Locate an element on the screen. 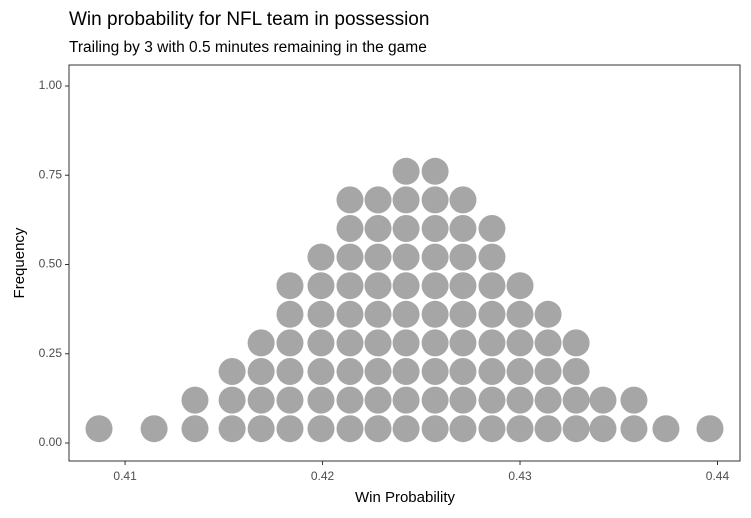 The image size is (751, 518). y-tick-label: 0.25 is located at coordinates (51, 353).